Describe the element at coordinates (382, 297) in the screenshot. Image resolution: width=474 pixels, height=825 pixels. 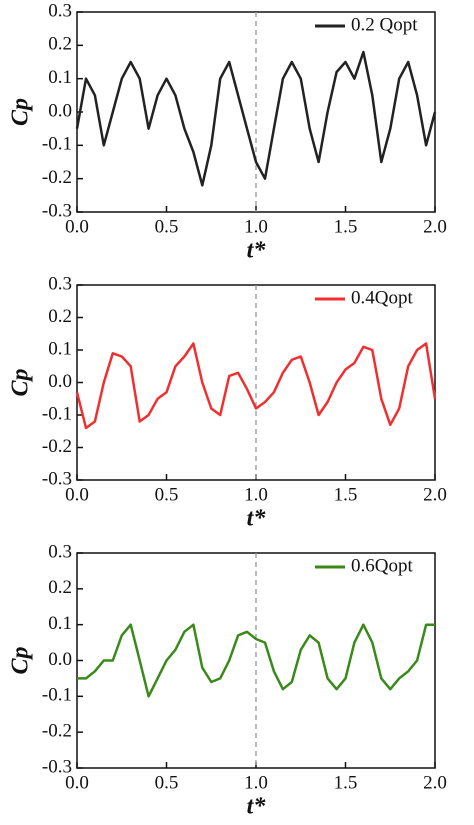
I see `legend-label: 0.4Qopt` at that location.